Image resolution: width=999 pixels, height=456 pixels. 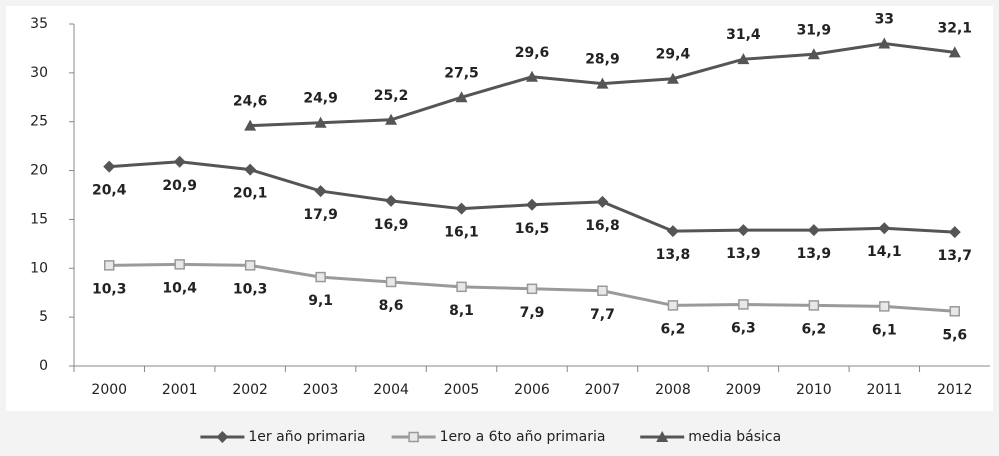 What do you see at coordinates (884, 20) in the screenshot?
I see `data-label: 33` at bounding box center [884, 20].